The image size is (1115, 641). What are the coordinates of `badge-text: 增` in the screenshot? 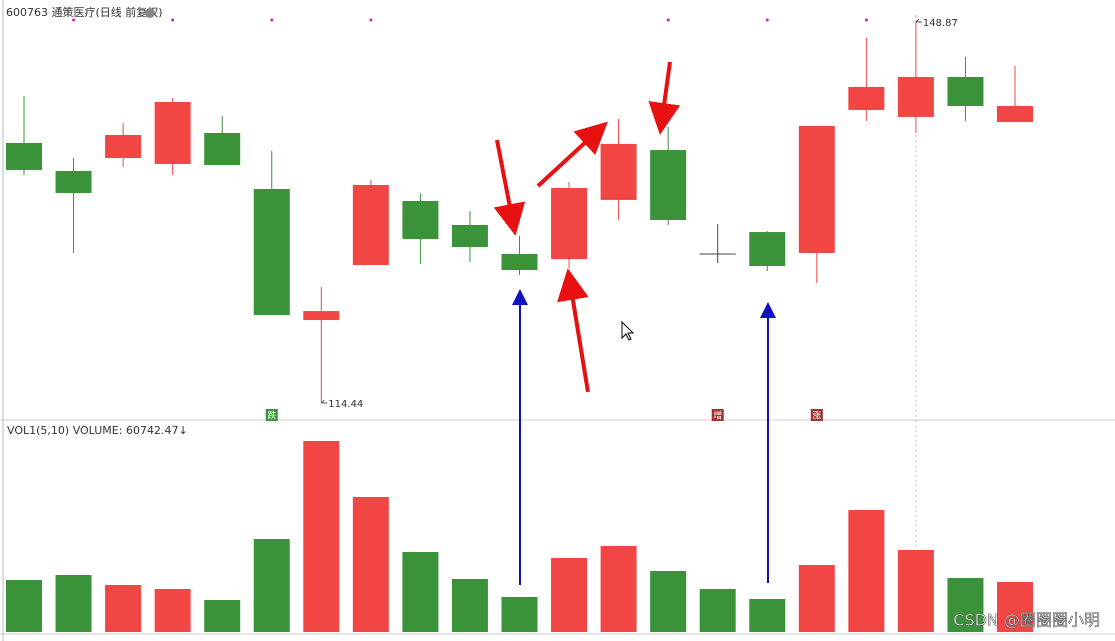 It's located at (717, 416).